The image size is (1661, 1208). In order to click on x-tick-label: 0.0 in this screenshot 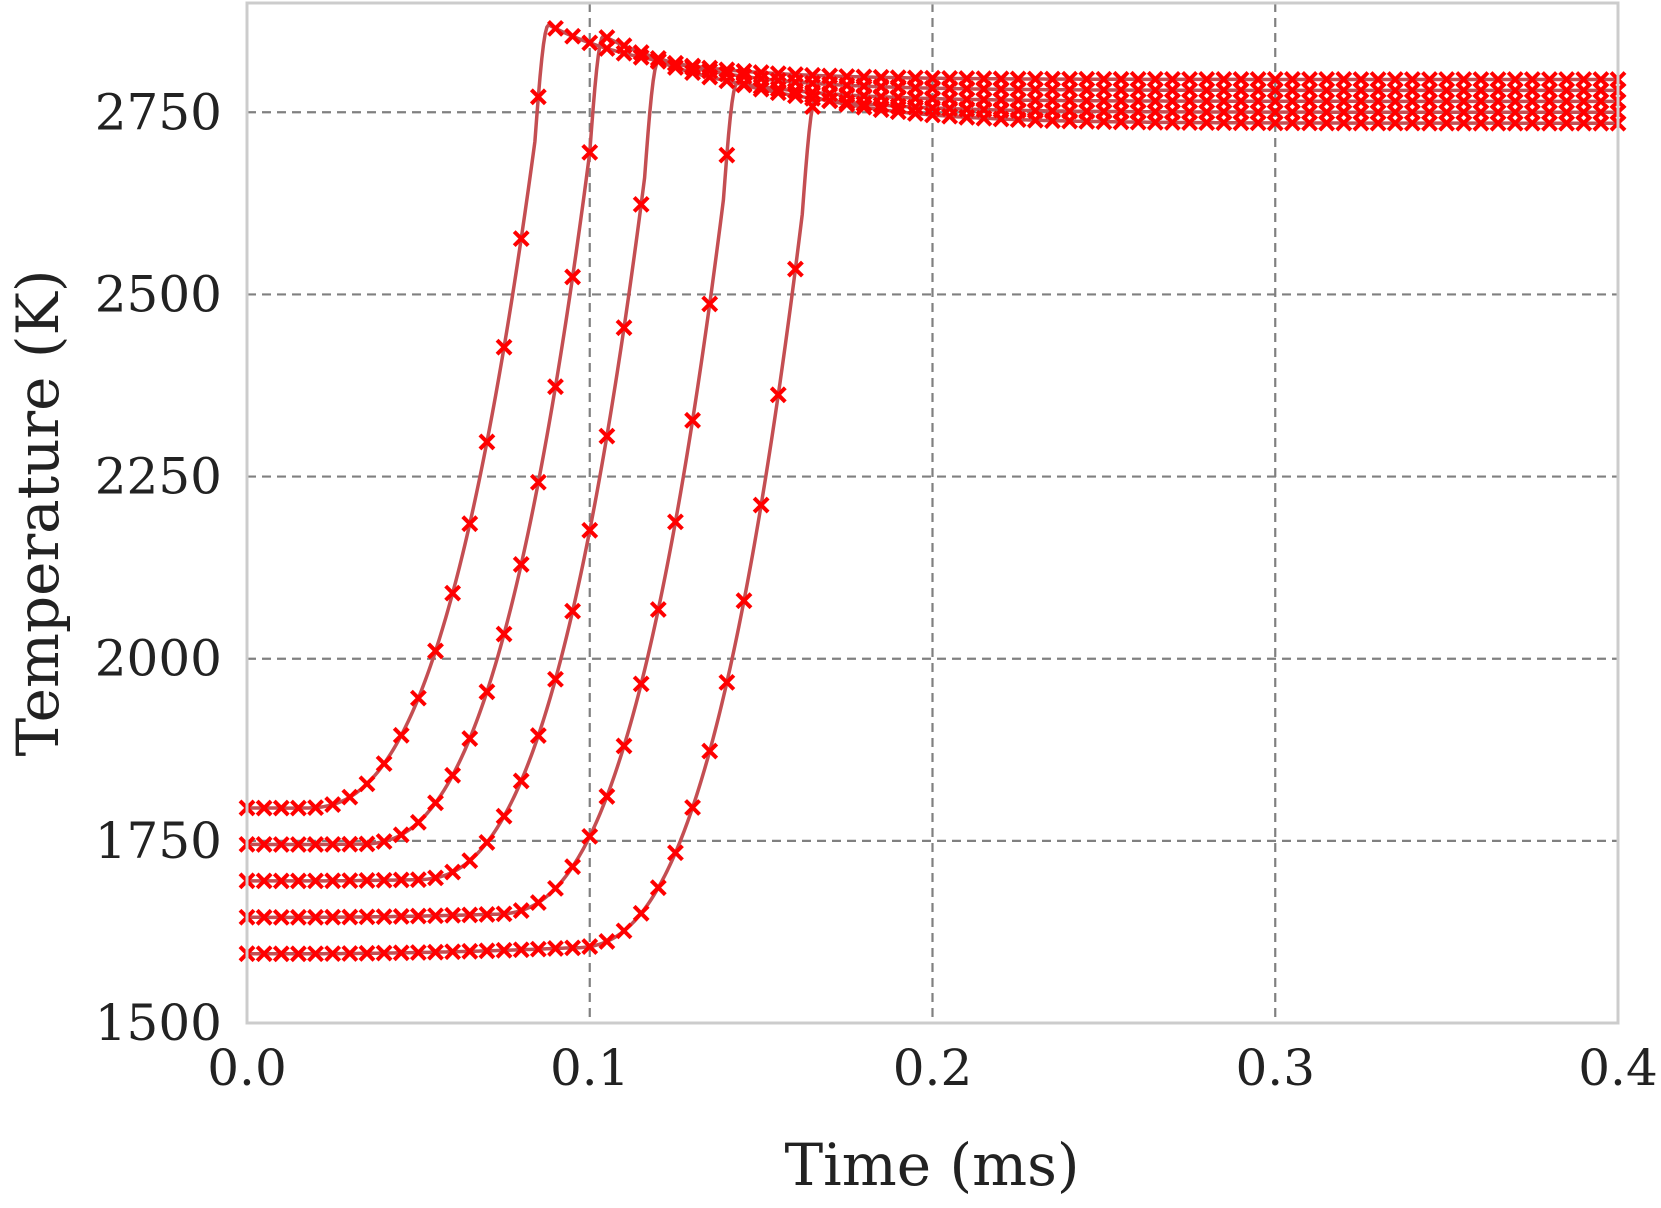, I will do `click(247, 1068)`.